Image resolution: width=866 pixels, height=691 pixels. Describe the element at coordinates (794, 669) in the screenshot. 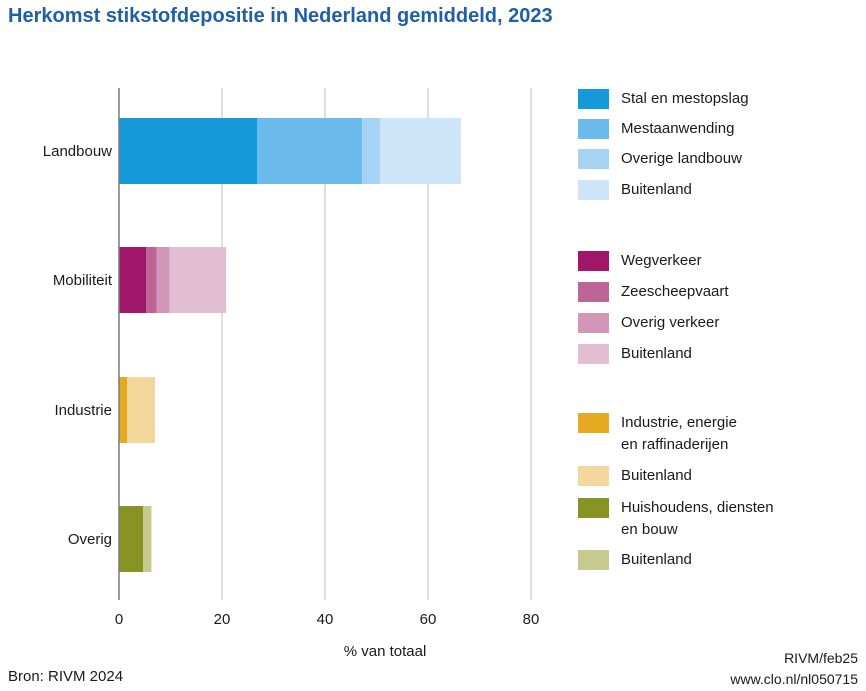

I see `credit-note: RIVM/feb25 www.clo.nl/nl050715` at that location.